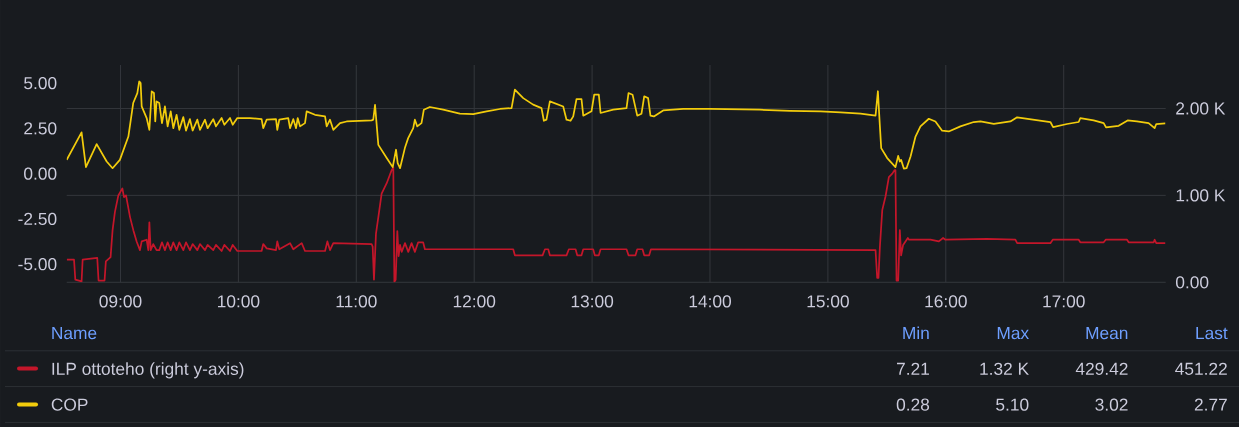  Describe the element at coordinates (1192, 282) in the screenshot. I see `y2-tick-label: 0.00` at that location.